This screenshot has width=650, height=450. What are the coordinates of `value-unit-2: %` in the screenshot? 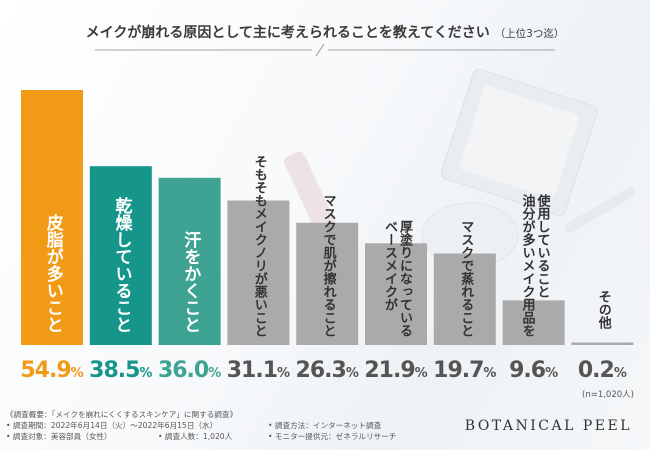 It's located at (146, 373).